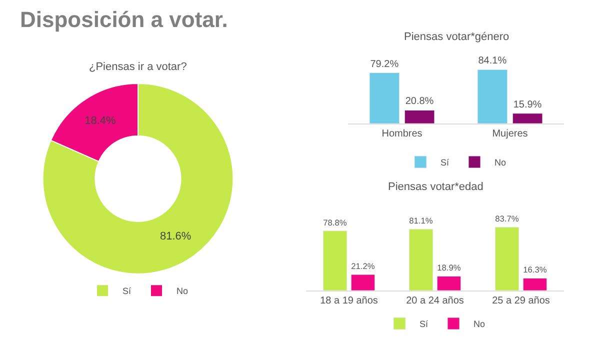 The height and width of the screenshot is (338, 600). Describe the element at coordinates (138, 67) in the screenshot. I see `chart-subtitle: ¿Piensas ir a votar?` at that location.